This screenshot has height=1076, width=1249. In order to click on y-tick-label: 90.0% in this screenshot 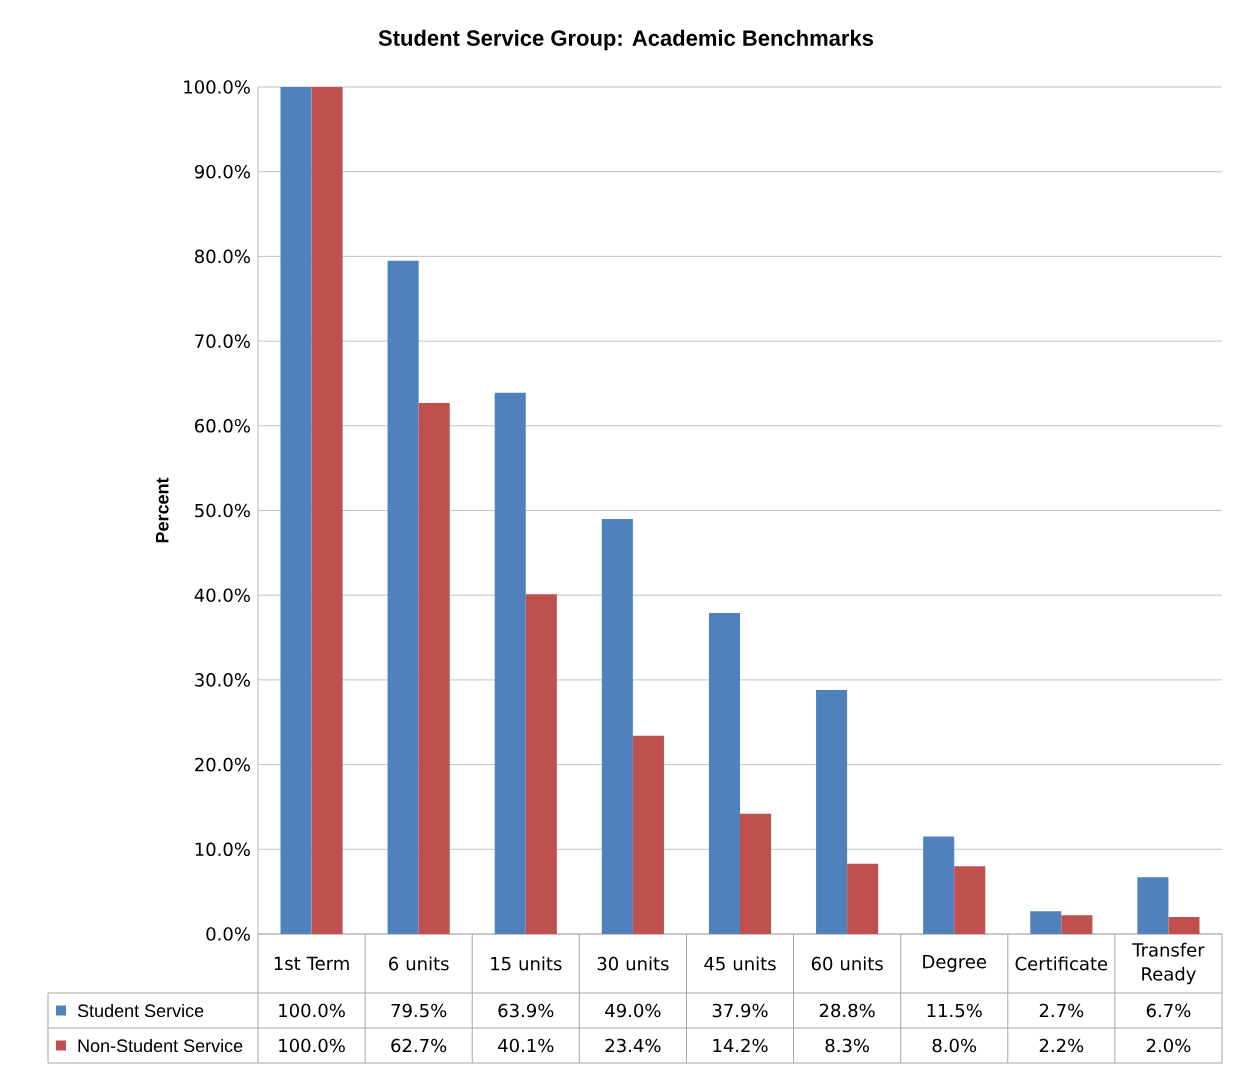, I will do `click(222, 171)`.